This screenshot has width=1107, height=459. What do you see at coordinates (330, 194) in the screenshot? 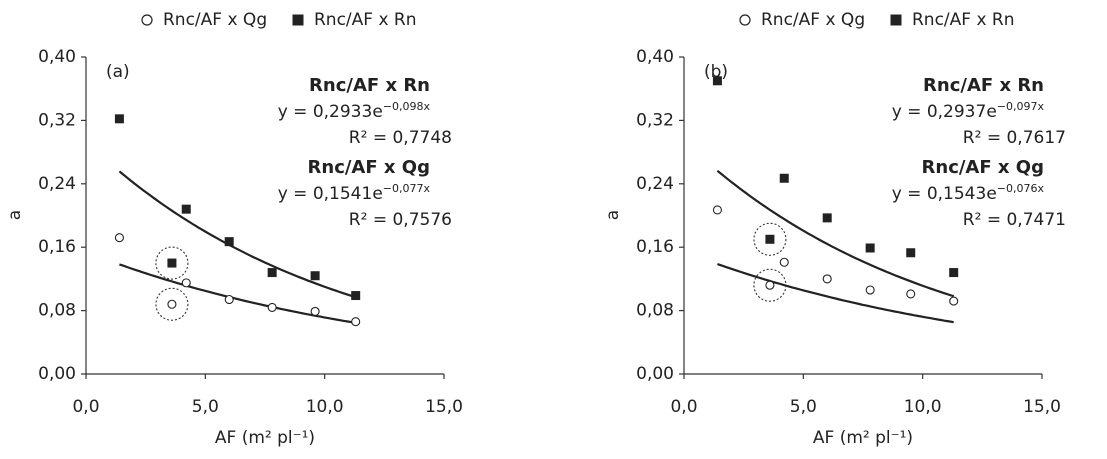
I see `fit-equation: y = 0,1541e` at bounding box center [330, 194].